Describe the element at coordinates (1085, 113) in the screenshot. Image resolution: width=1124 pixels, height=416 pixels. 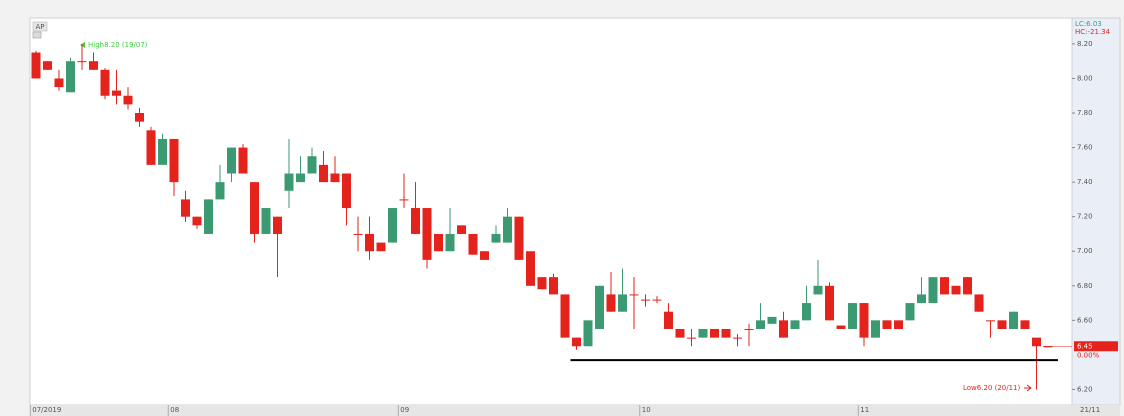
I see `y-tick-label: 7.80` at that location.